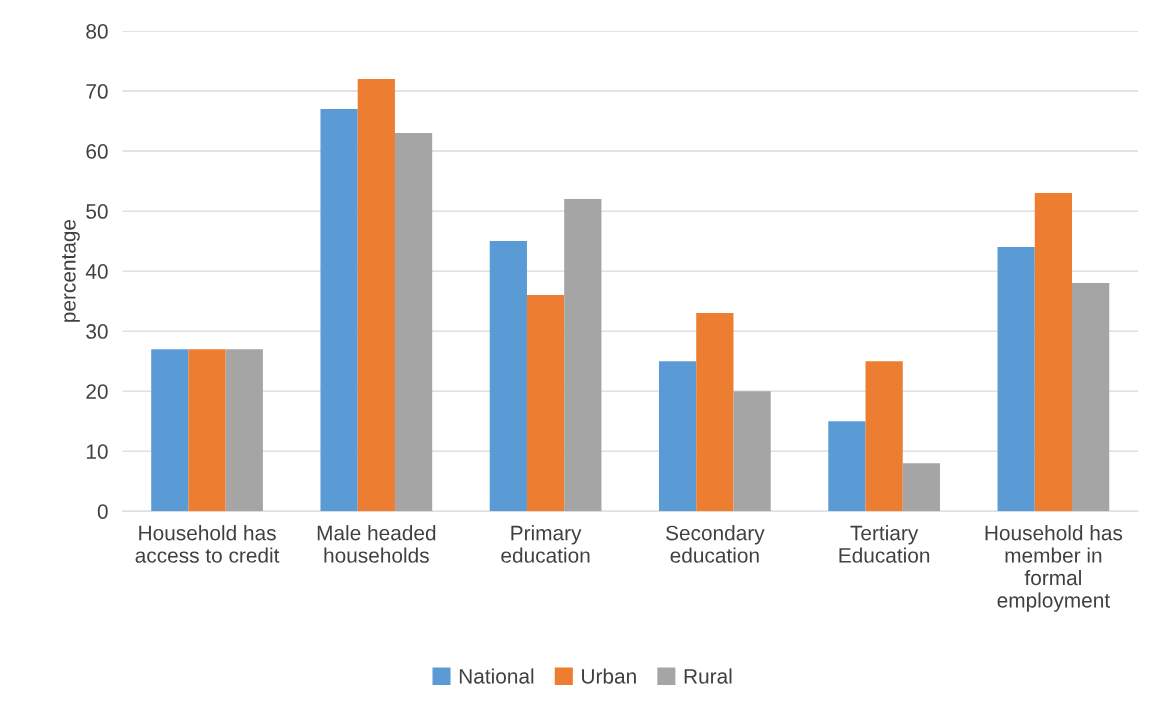  What do you see at coordinates (207, 544) in the screenshot?
I see `x-tick-label: Household has access to credit` at bounding box center [207, 544].